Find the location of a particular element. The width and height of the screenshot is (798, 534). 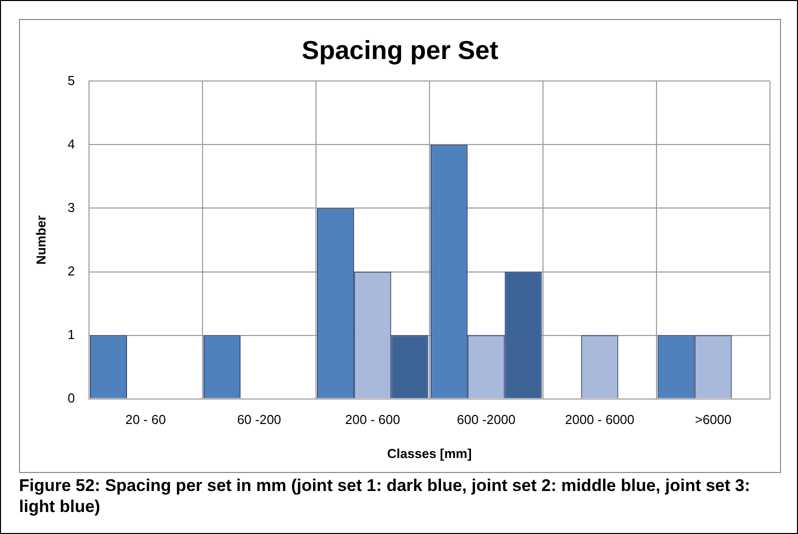

y-tick-label: 2 is located at coordinates (71, 270).